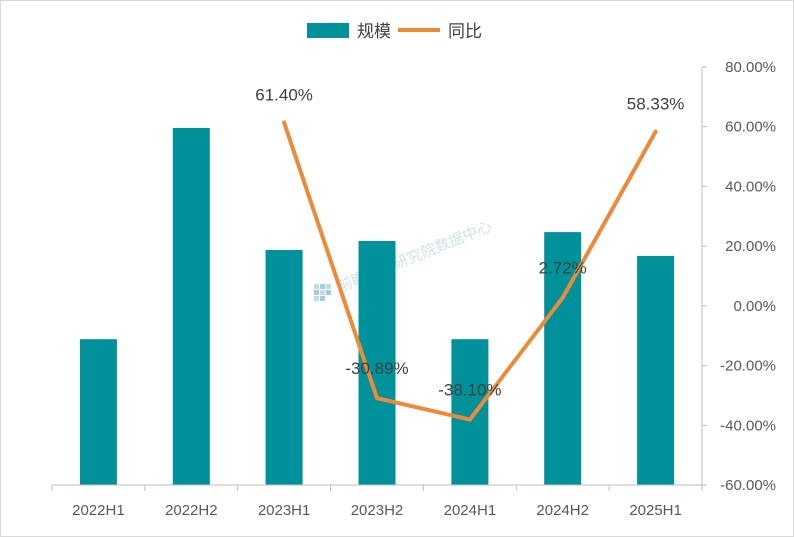  What do you see at coordinates (470, 412) in the screenshot?
I see `bar-2024H1` at bounding box center [470, 412].